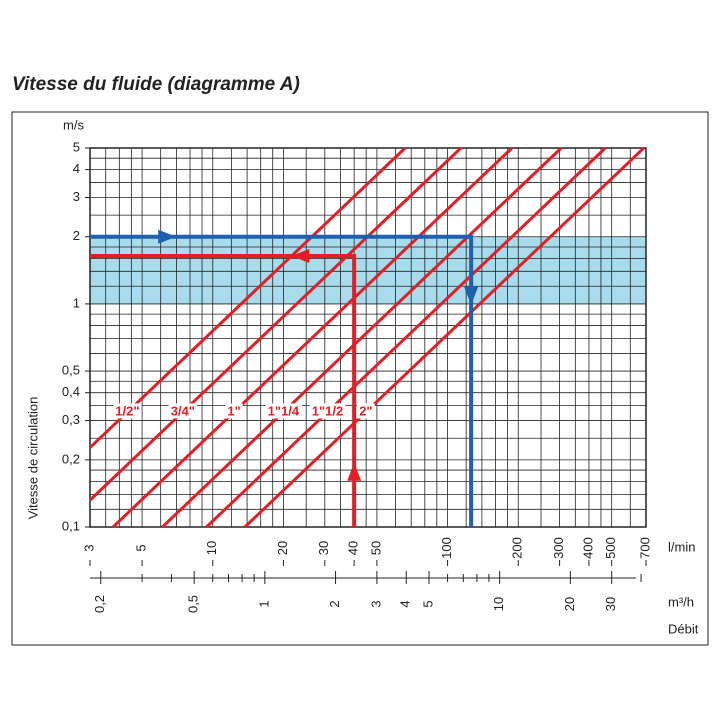 The height and width of the screenshot is (725, 720). What do you see at coordinates (610, 548) in the screenshot?
I see `x-tick-label: 500` at bounding box center [610, 548].